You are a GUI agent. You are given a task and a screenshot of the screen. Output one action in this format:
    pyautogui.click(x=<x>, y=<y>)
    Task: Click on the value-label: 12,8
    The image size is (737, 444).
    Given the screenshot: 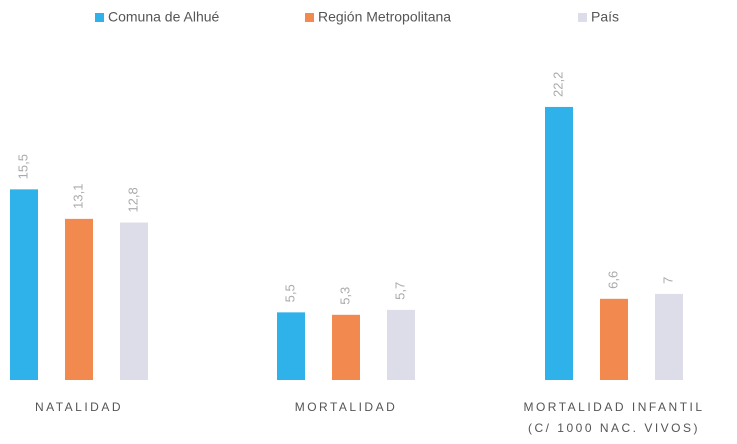 What is the action you would take?
    pyautogui.click(x=132, y=199)
    